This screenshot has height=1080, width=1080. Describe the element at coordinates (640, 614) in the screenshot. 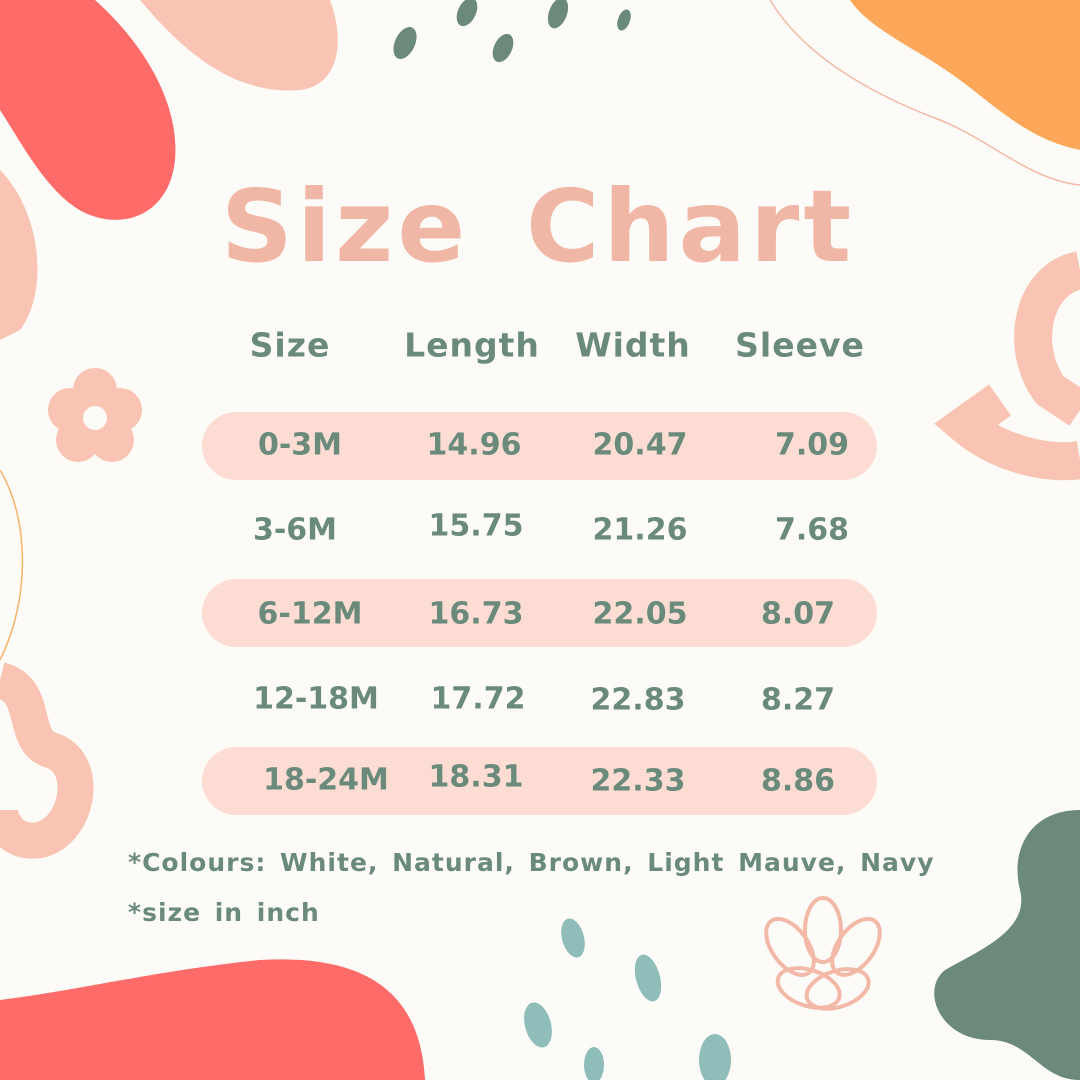

I see `cell-width: 22.05` at that location.